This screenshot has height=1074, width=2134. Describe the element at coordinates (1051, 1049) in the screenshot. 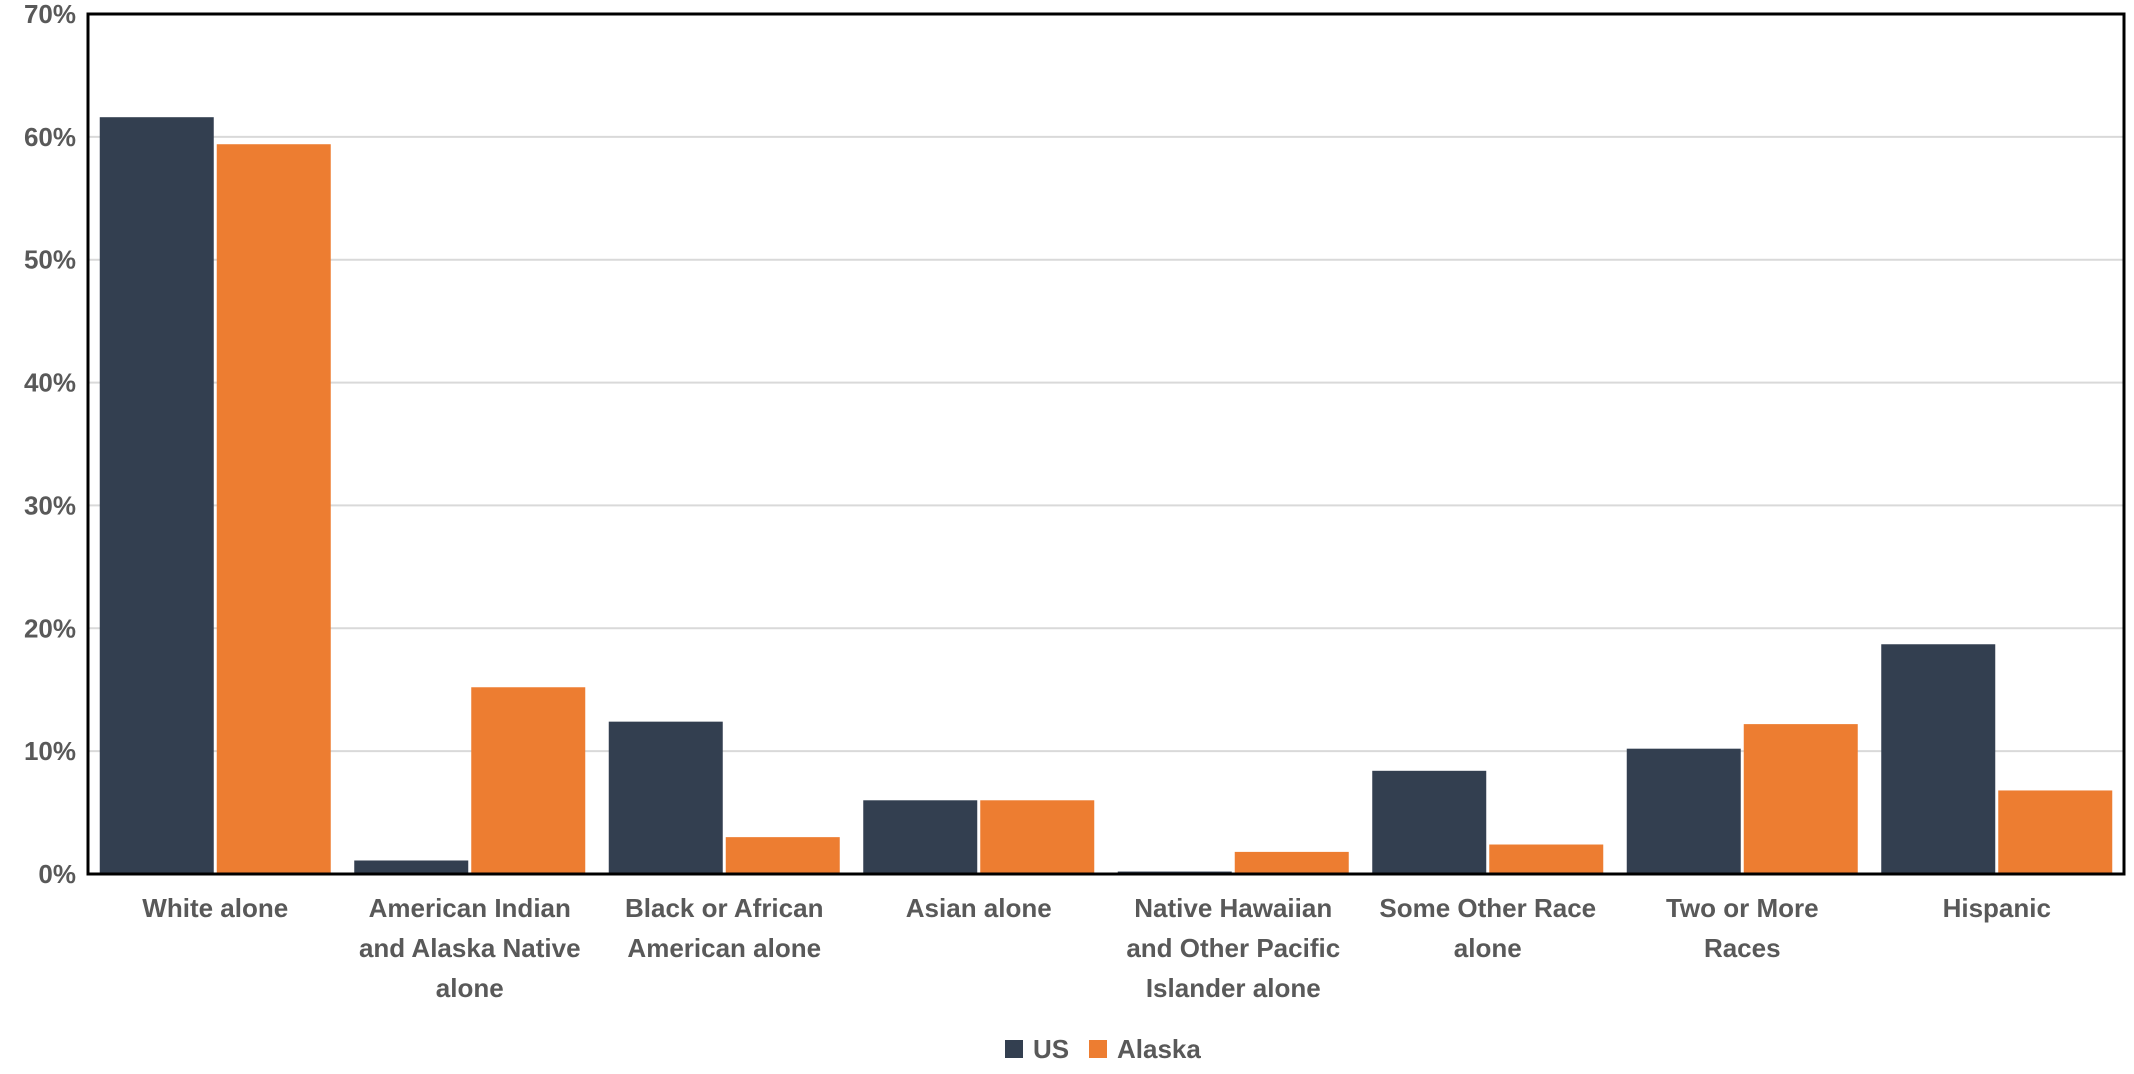

I see `legend-label: US` at that location.